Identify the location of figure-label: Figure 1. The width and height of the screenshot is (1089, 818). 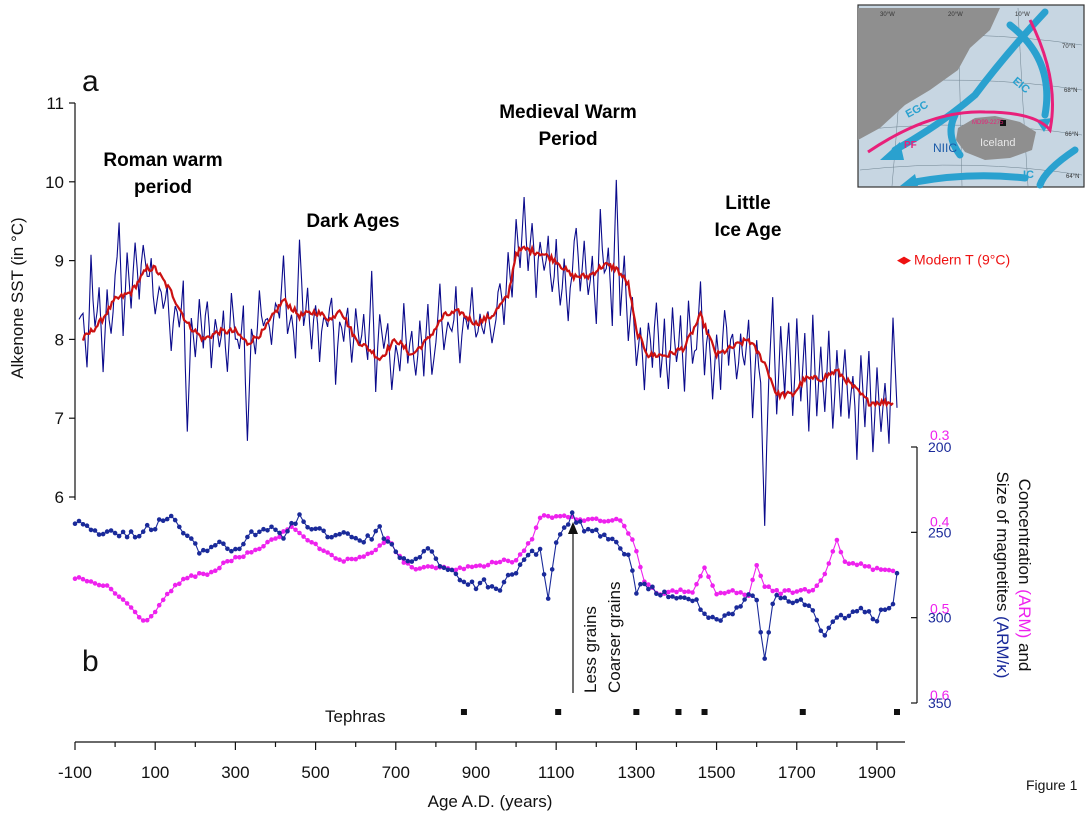
(1052, 785).